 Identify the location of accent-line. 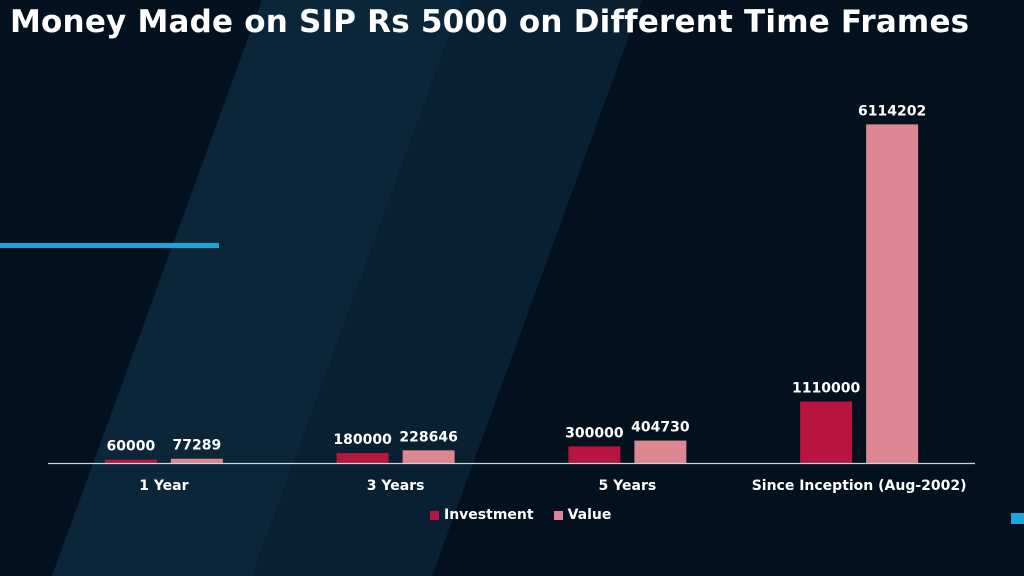
(109, 245).